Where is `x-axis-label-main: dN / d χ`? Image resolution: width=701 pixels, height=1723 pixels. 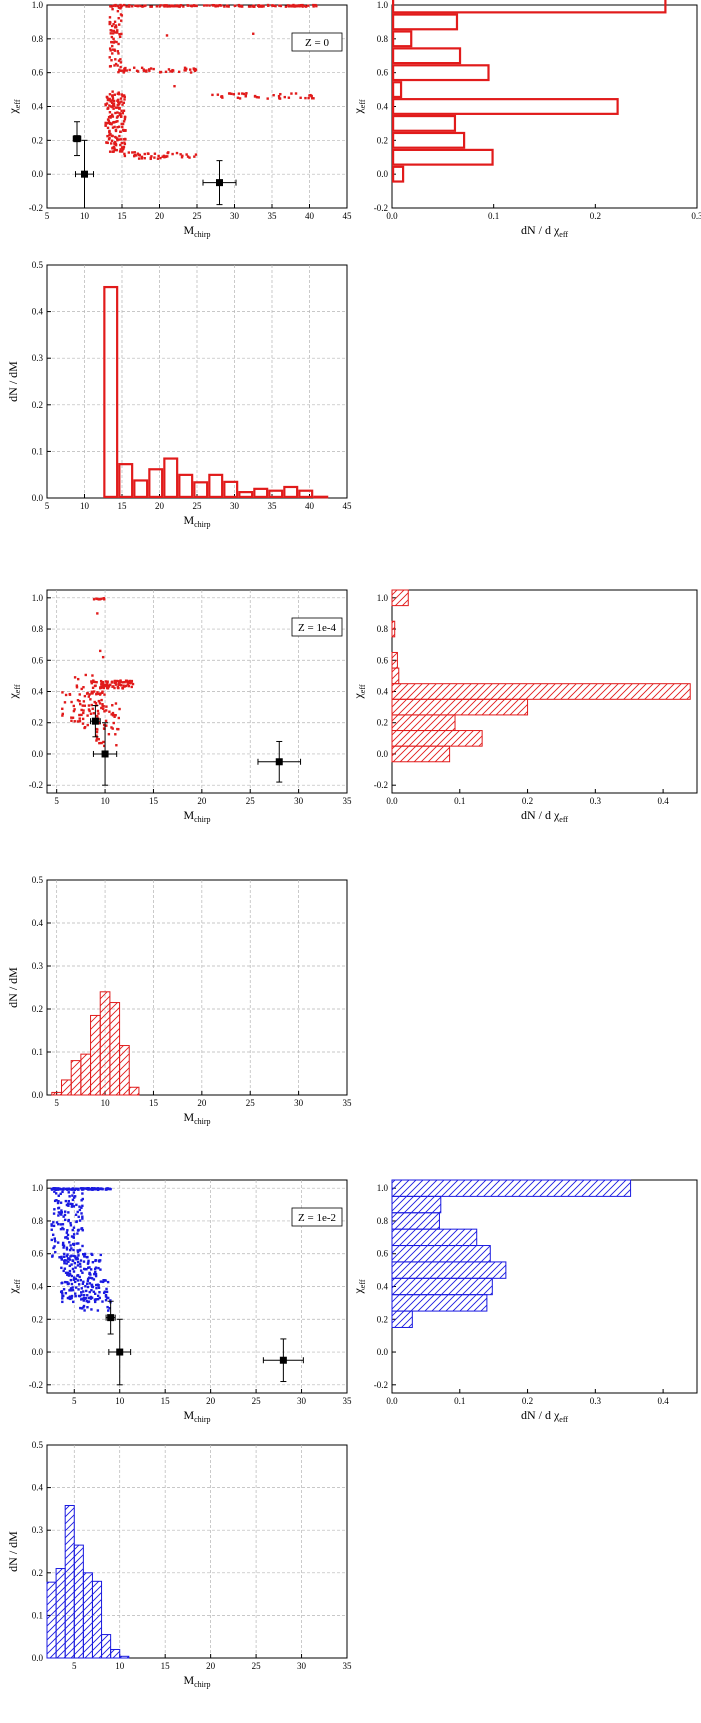 x-axis-label-main: dN / d χ is located at coordinates (540, 230).